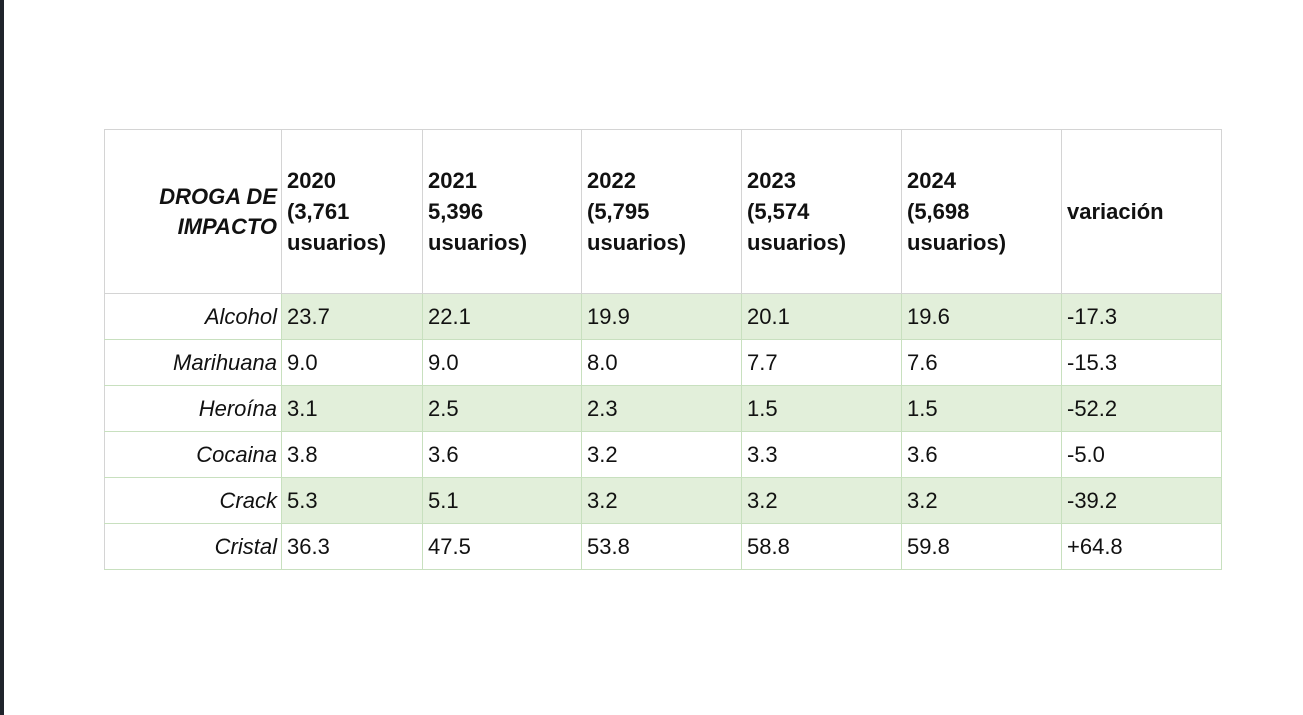 Image resolution: width=1303 pixels, height=715 pixels. Describe the element at coordinates (193, 500) in the screenshot. I see `row-label: Crack` at that location.